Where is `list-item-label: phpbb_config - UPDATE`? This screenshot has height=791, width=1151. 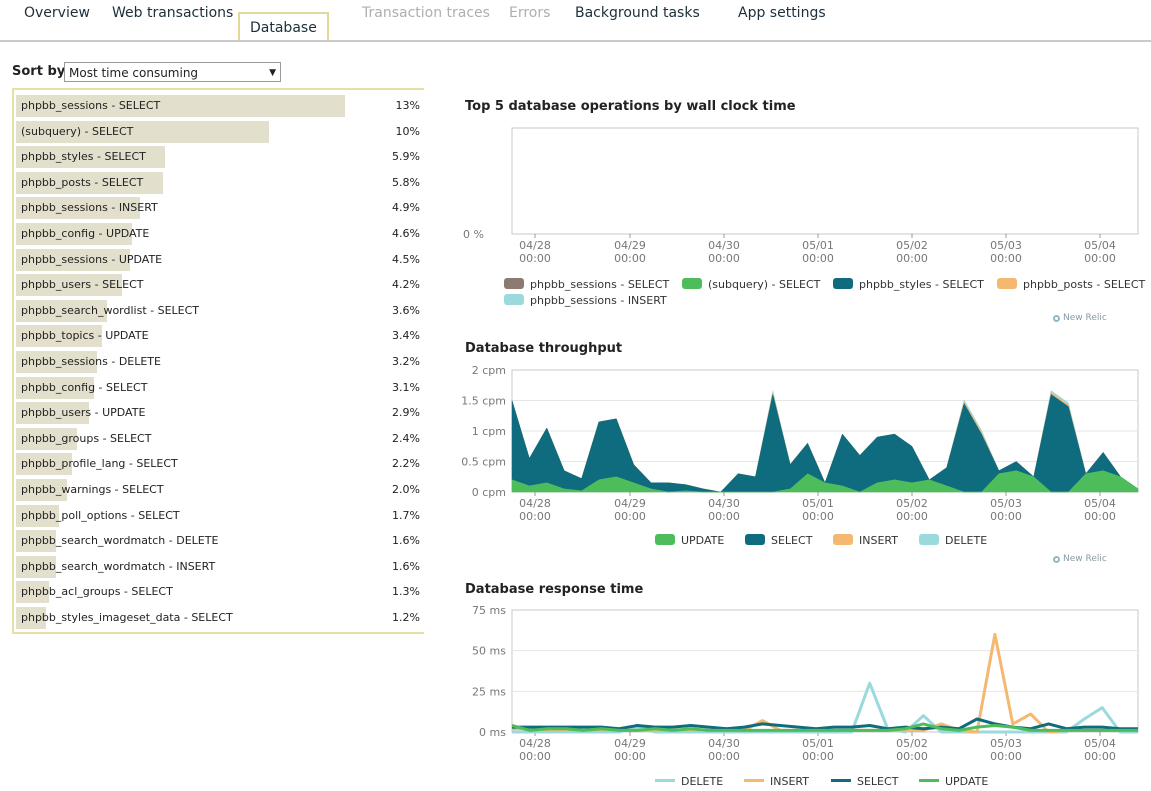
list-item-label: phpbb_config - UPDATE is located at coordinates (85, 233).